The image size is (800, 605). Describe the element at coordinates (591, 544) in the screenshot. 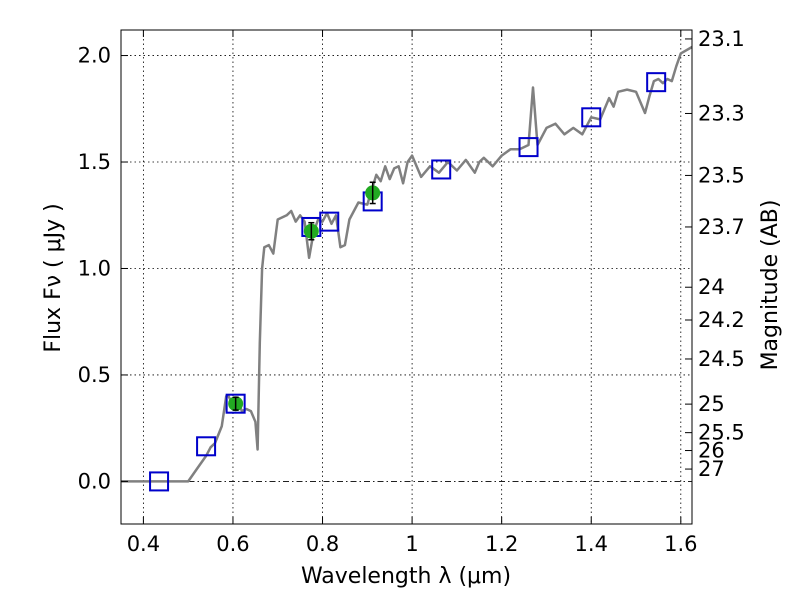

I see `x-tick-label: 1.4` at that location.